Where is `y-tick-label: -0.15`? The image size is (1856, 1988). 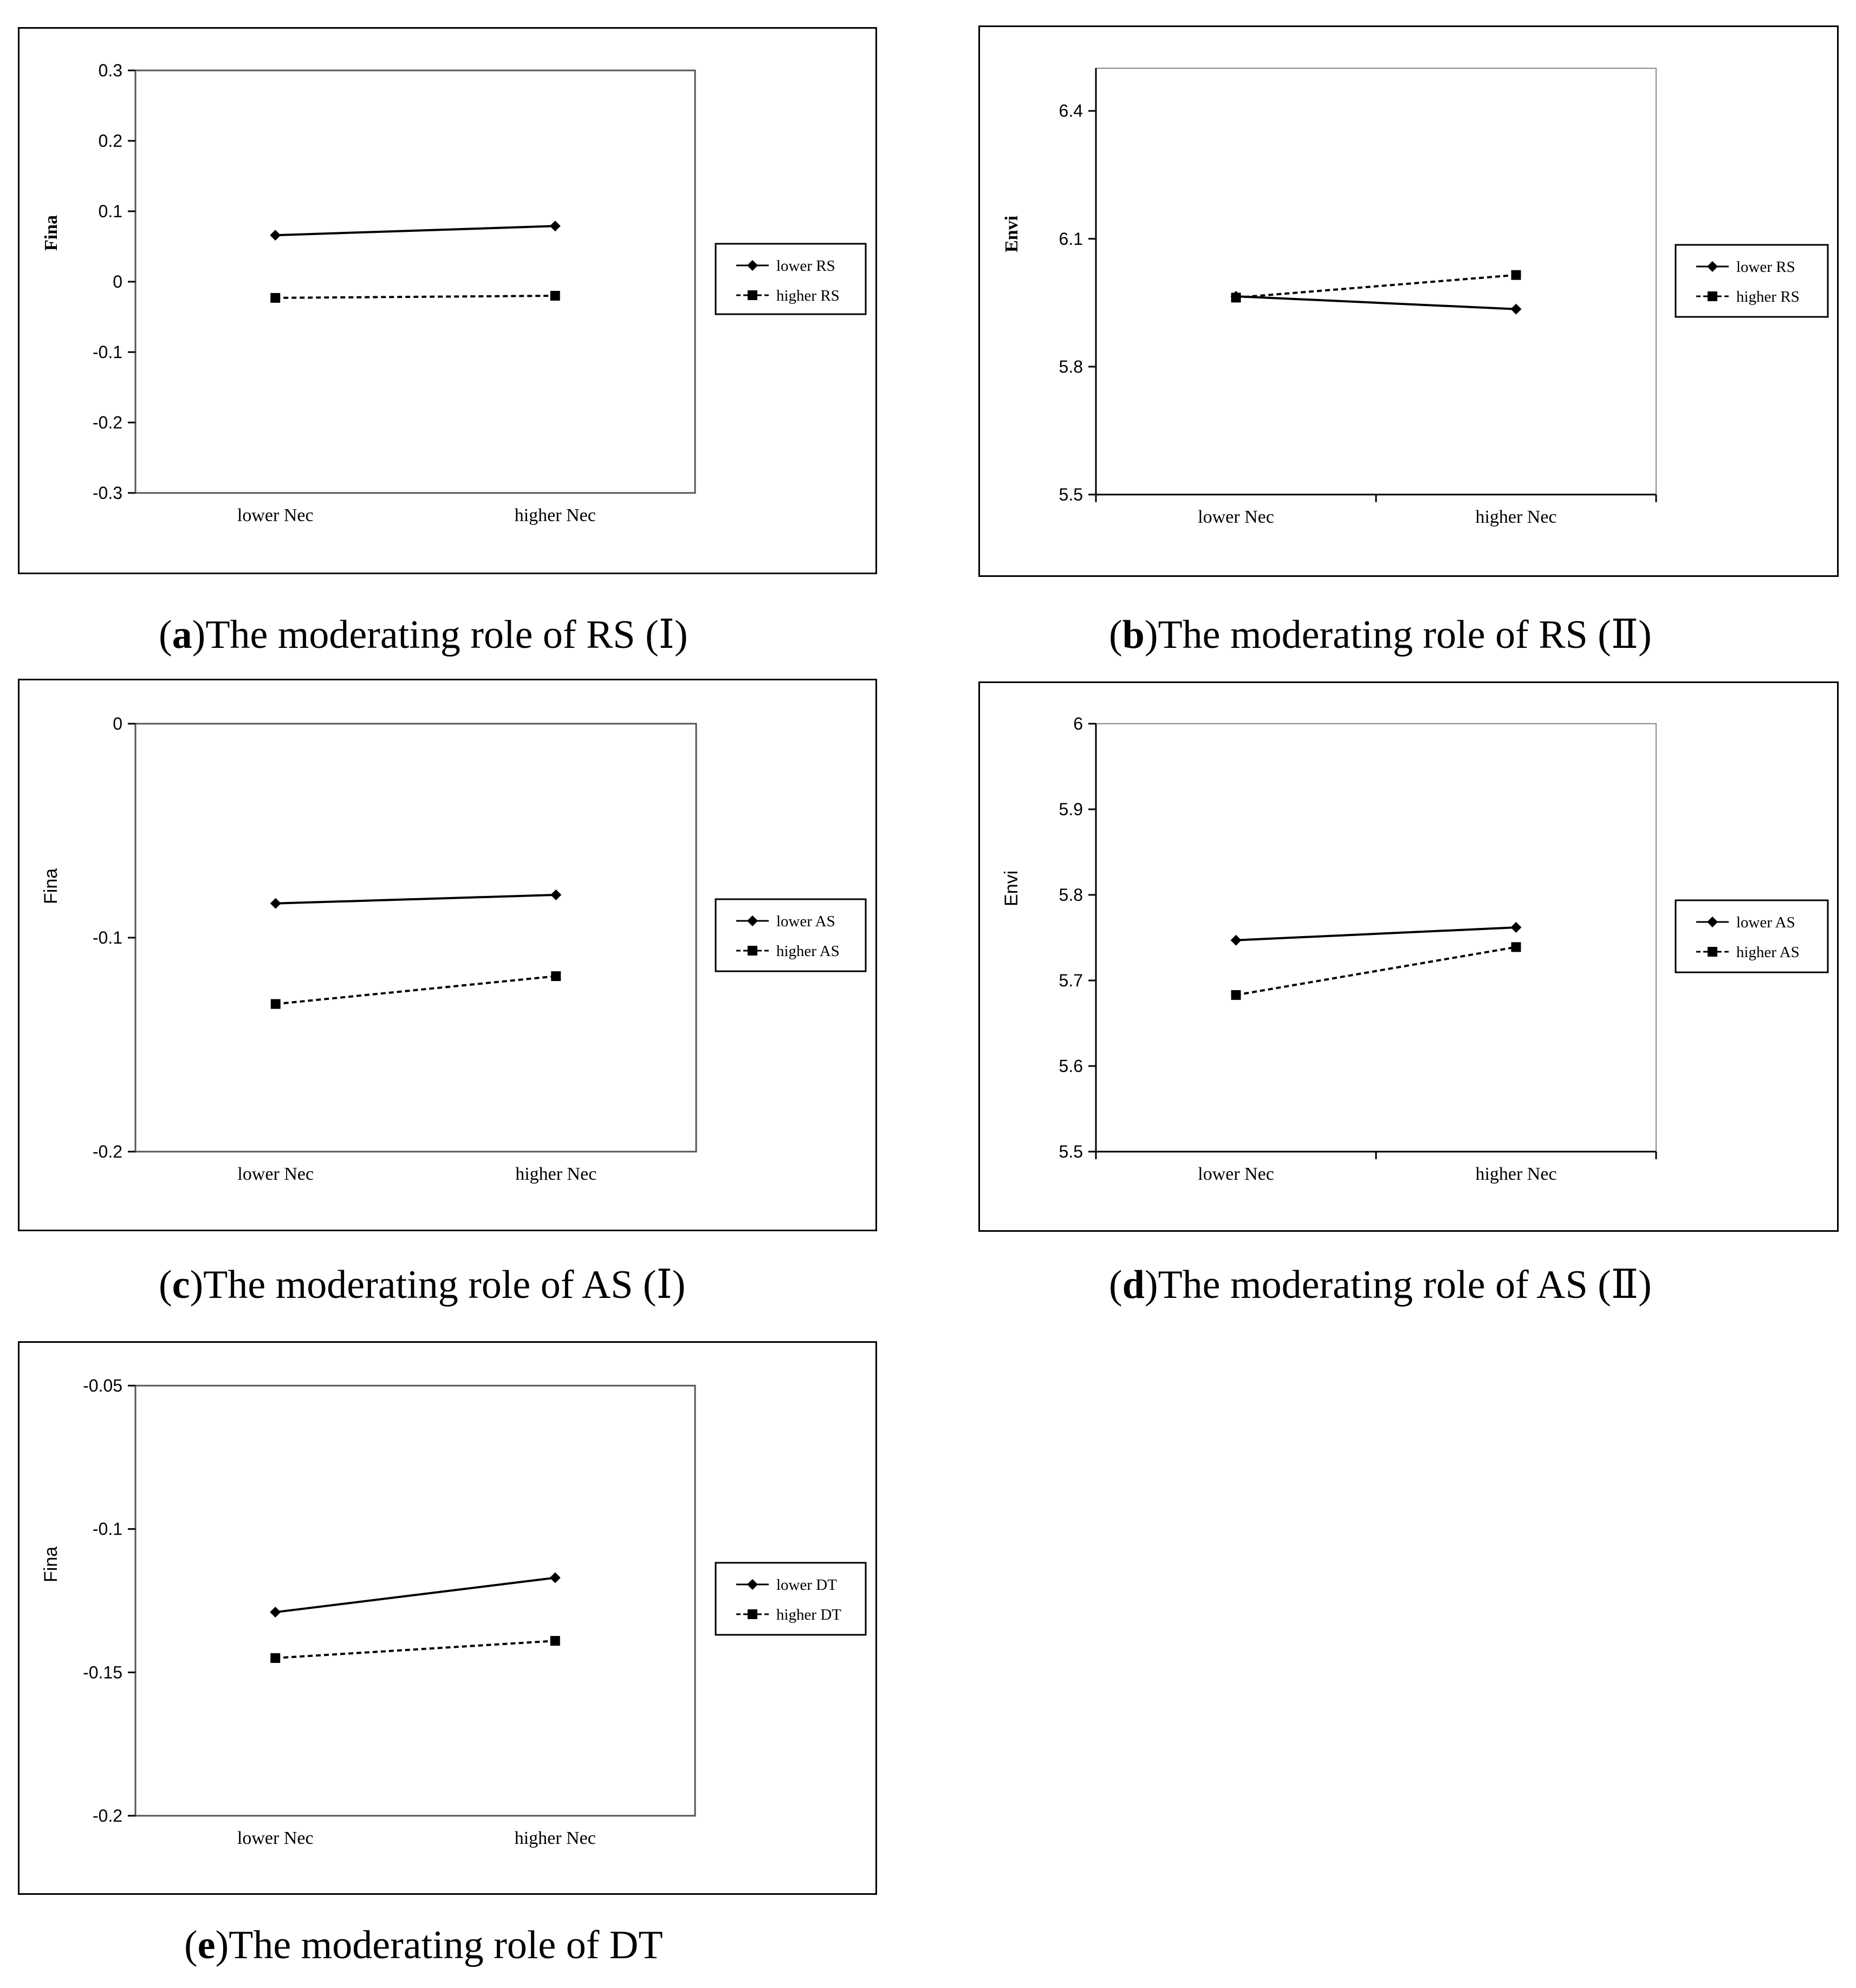 y-tick-label: -0.15 is located at coordinates (103, 1672).